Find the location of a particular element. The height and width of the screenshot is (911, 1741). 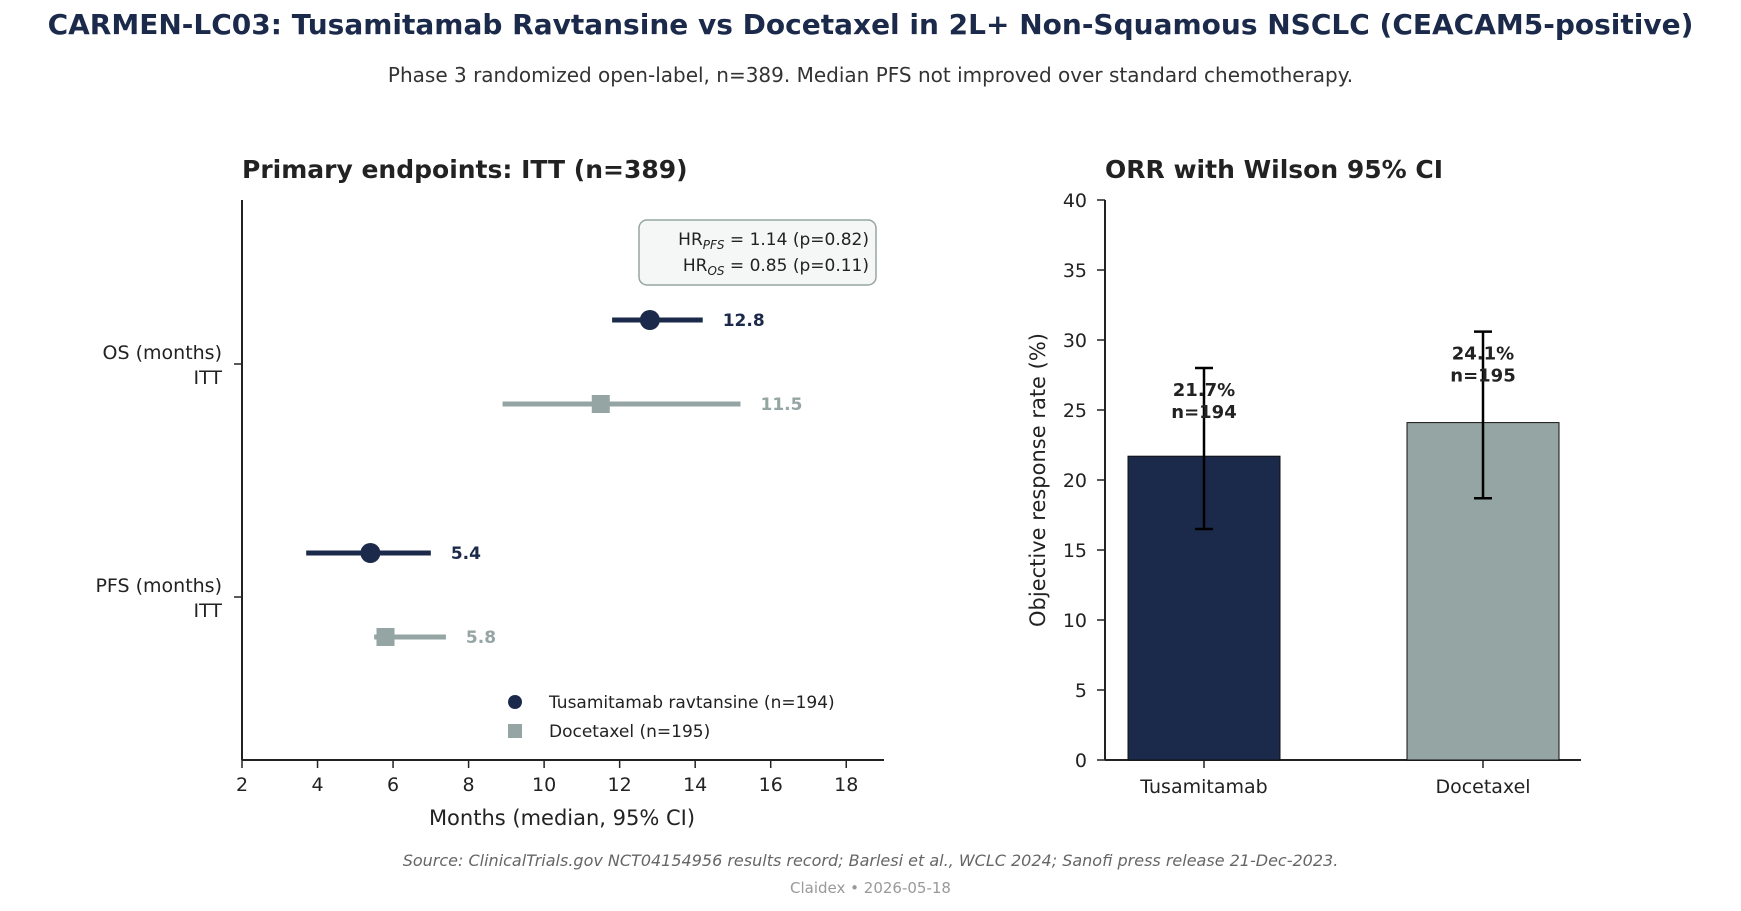

orr-bar-value-label: 24.1% is located at coordinates (1483, 354).